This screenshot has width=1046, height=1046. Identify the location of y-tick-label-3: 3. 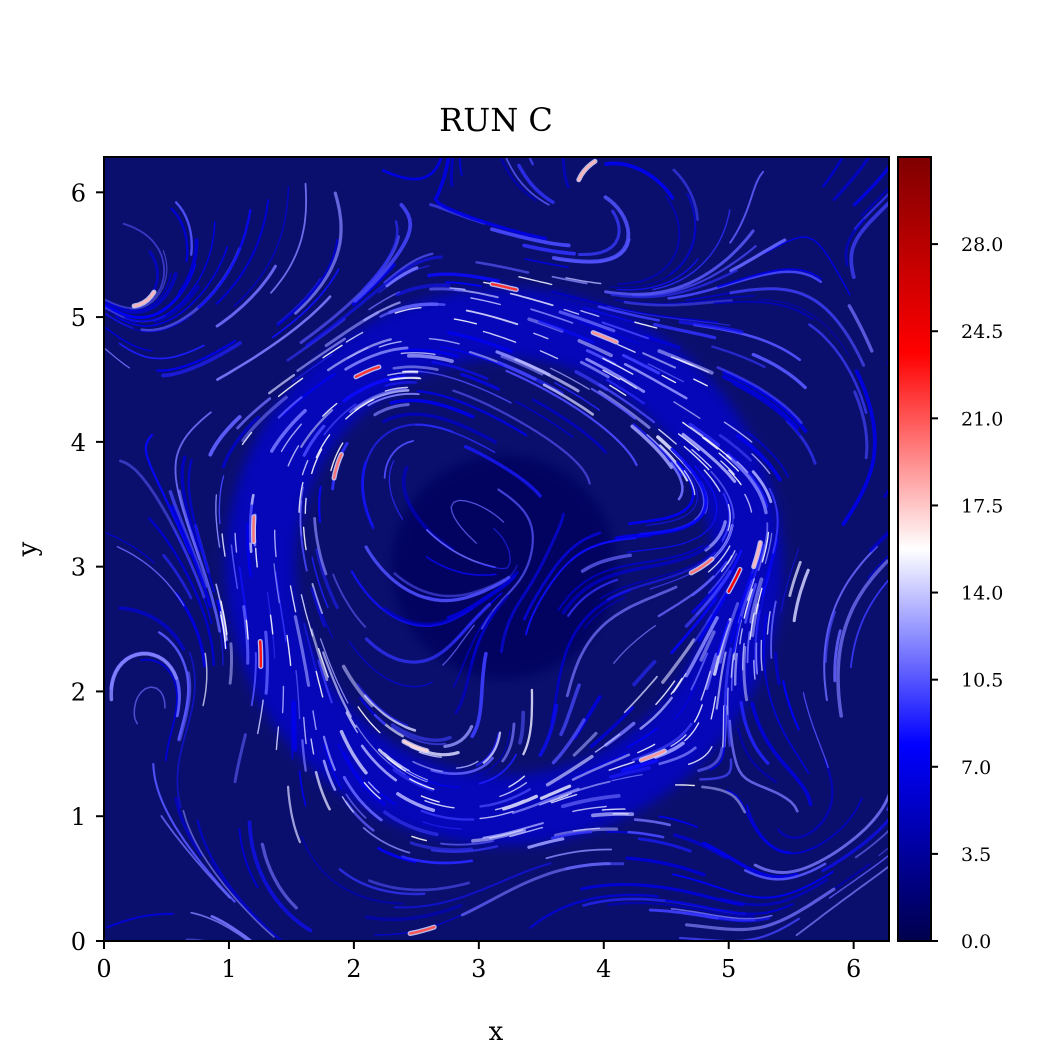
(78, 568).